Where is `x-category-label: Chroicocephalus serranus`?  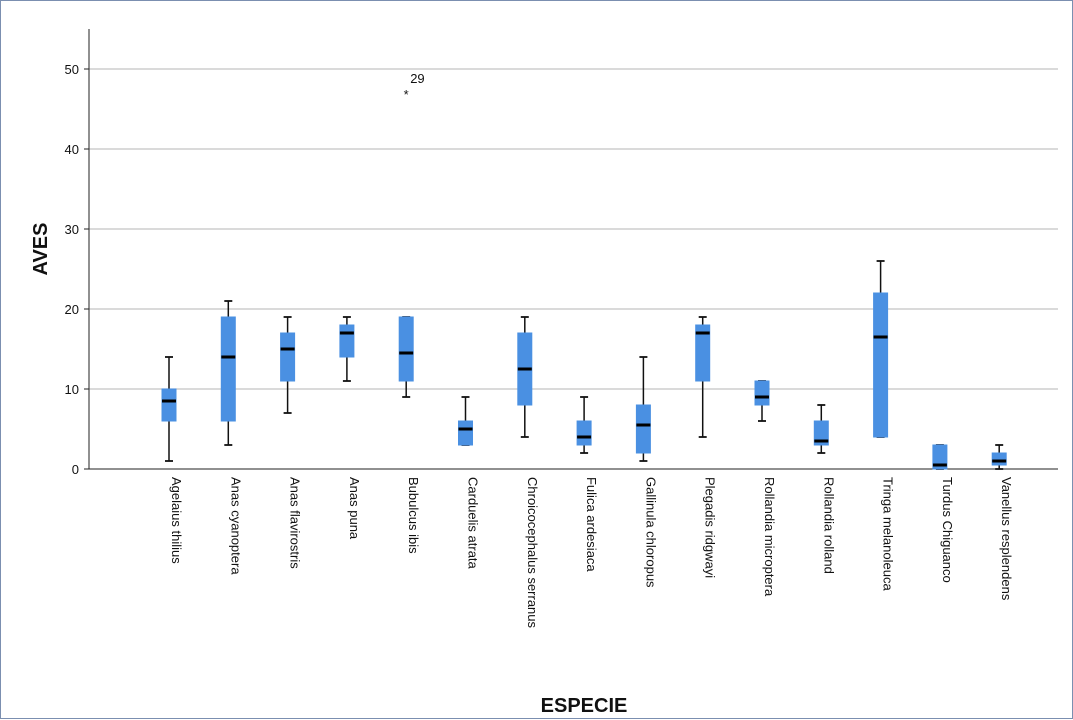 x-category-label: Chroicocephalus serranus is located at coordinates (532, 553).